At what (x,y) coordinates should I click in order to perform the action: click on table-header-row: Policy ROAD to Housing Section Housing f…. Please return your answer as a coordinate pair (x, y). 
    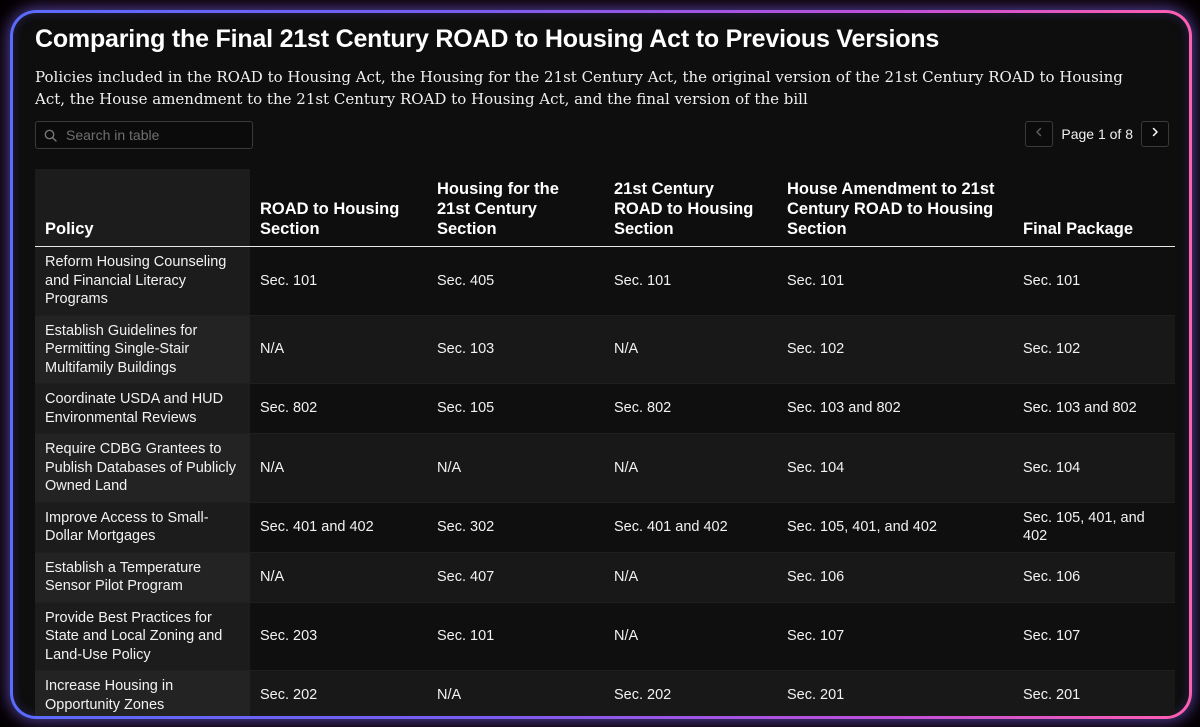
    Looking at the image, I should click on (605, 208).